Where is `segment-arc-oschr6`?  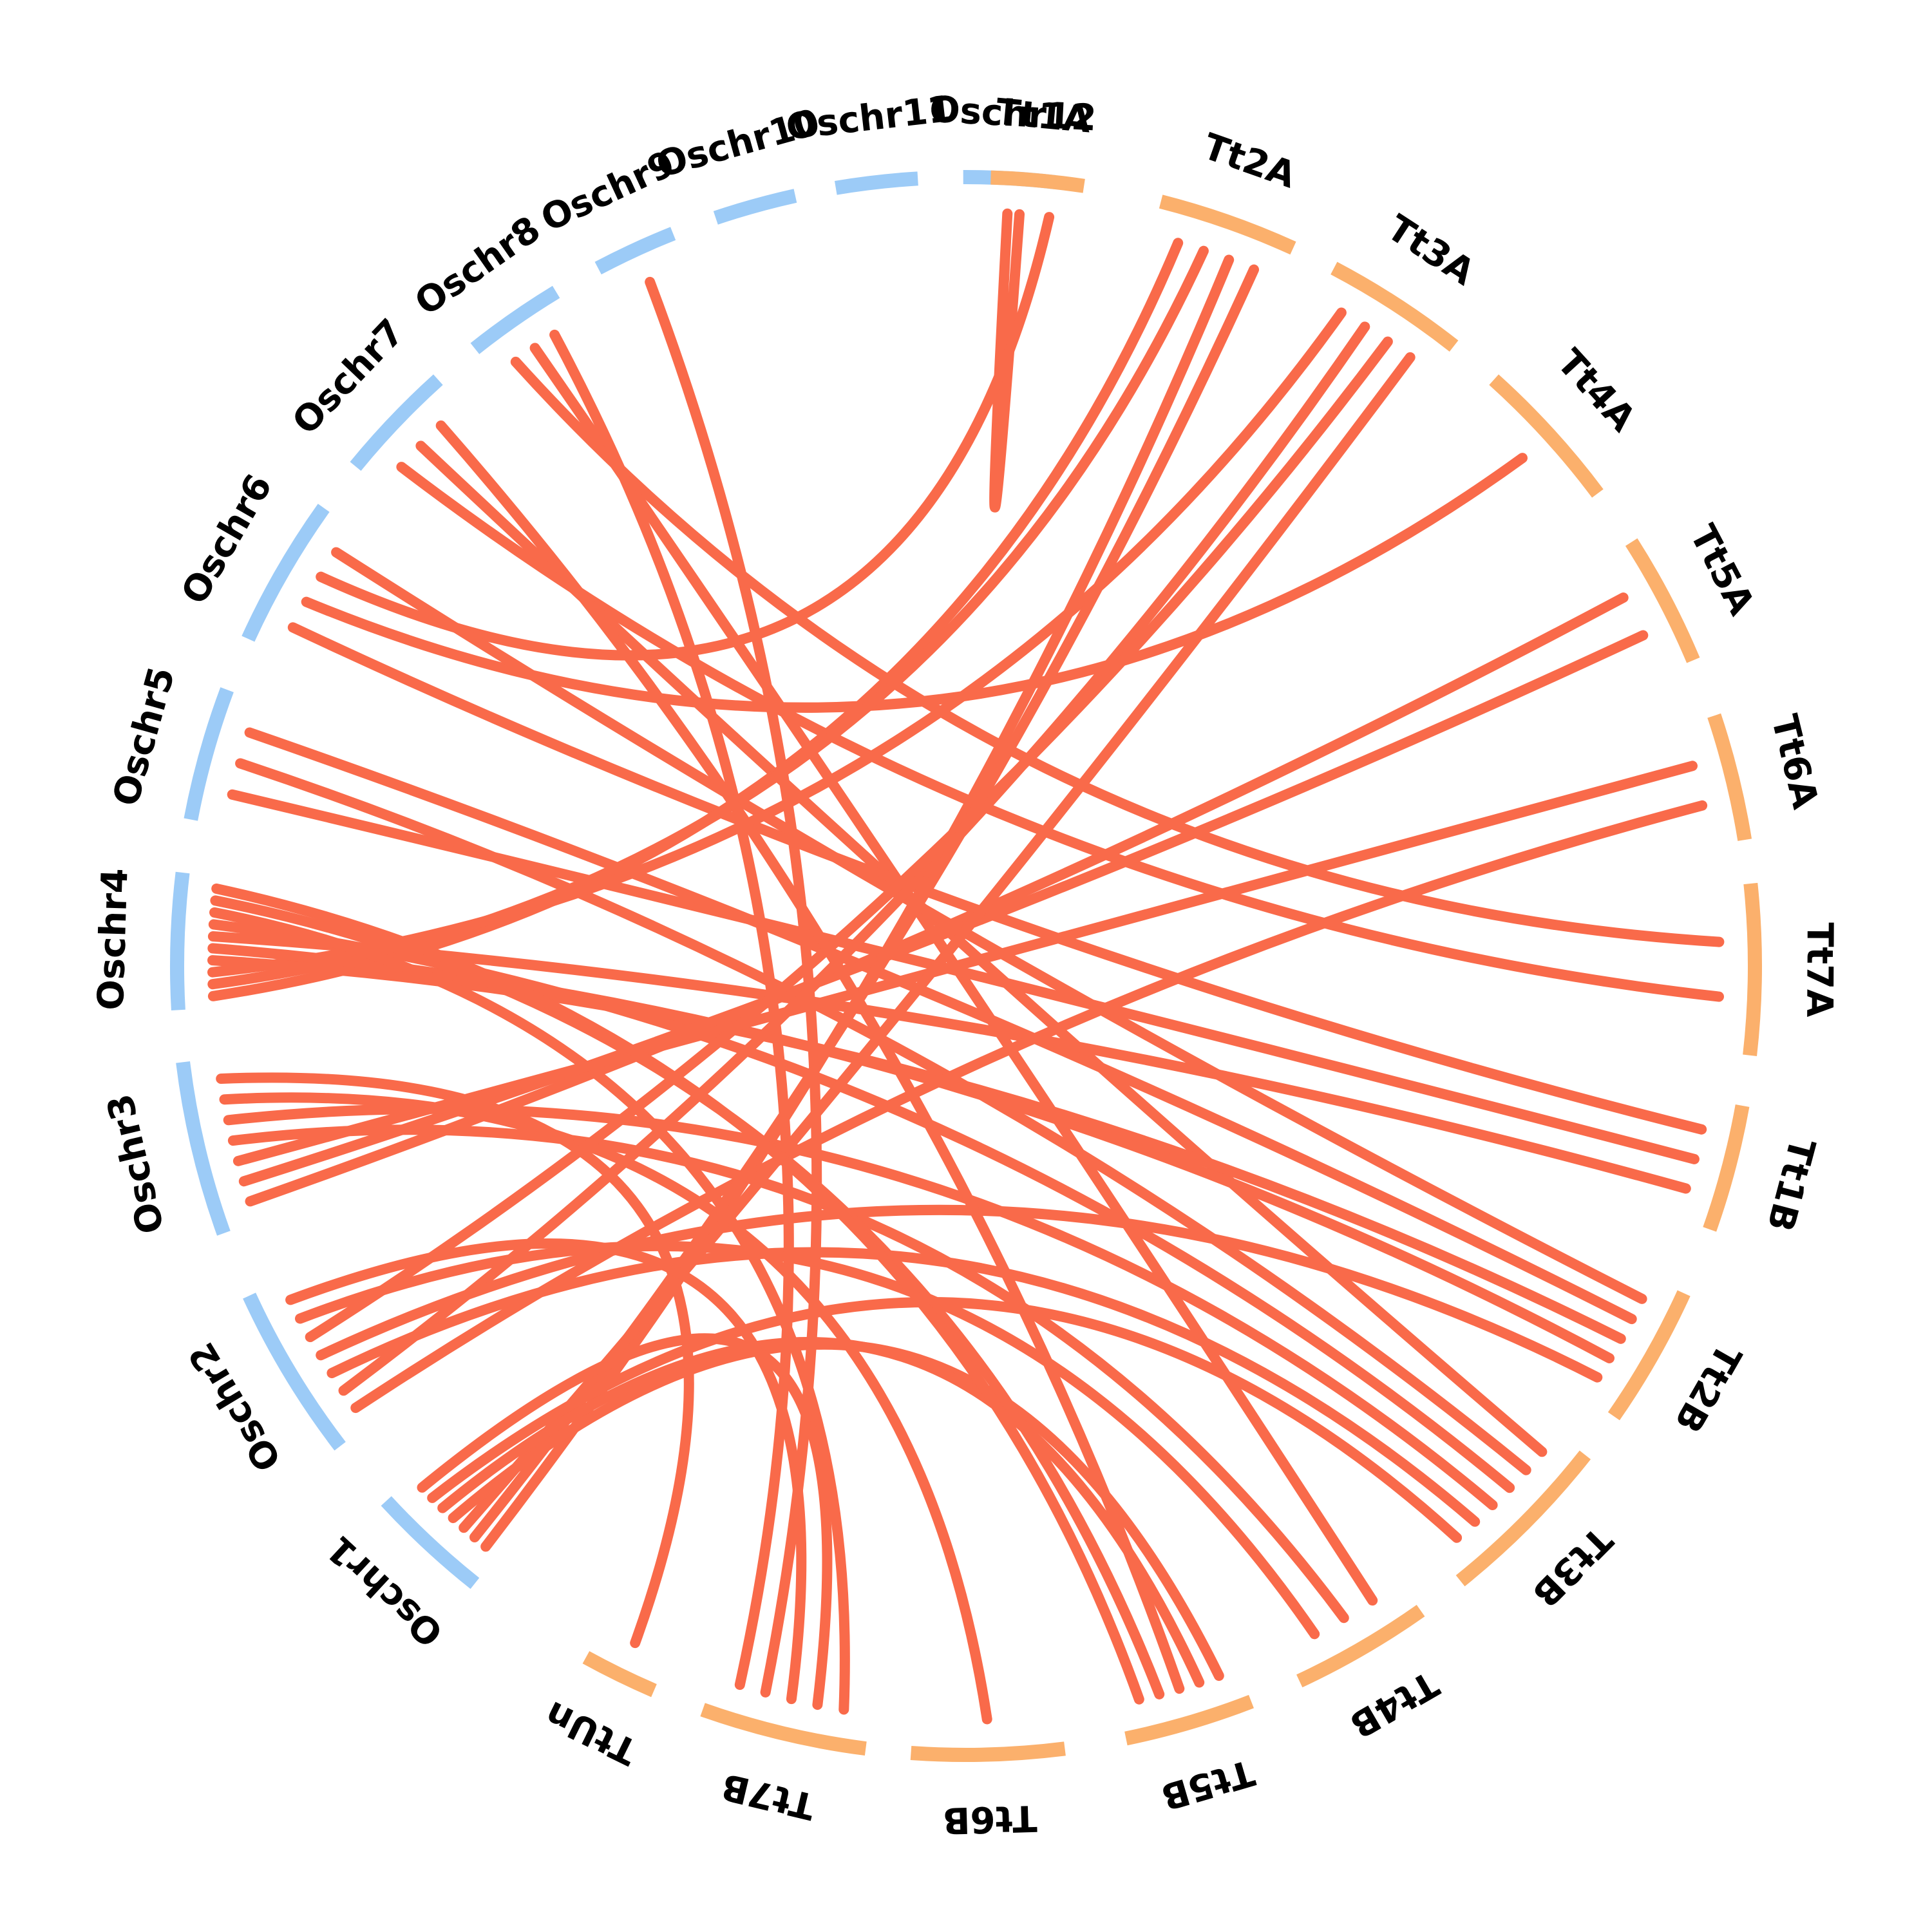 segment-arc-oschr6 is located at coordinates (286, 573).